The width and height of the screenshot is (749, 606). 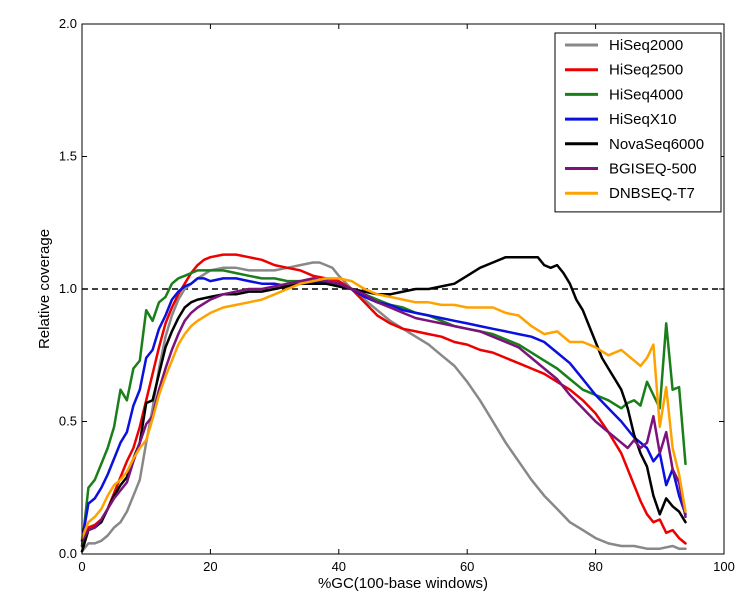 I want to click on legend-box, so click(x=638, y=122).